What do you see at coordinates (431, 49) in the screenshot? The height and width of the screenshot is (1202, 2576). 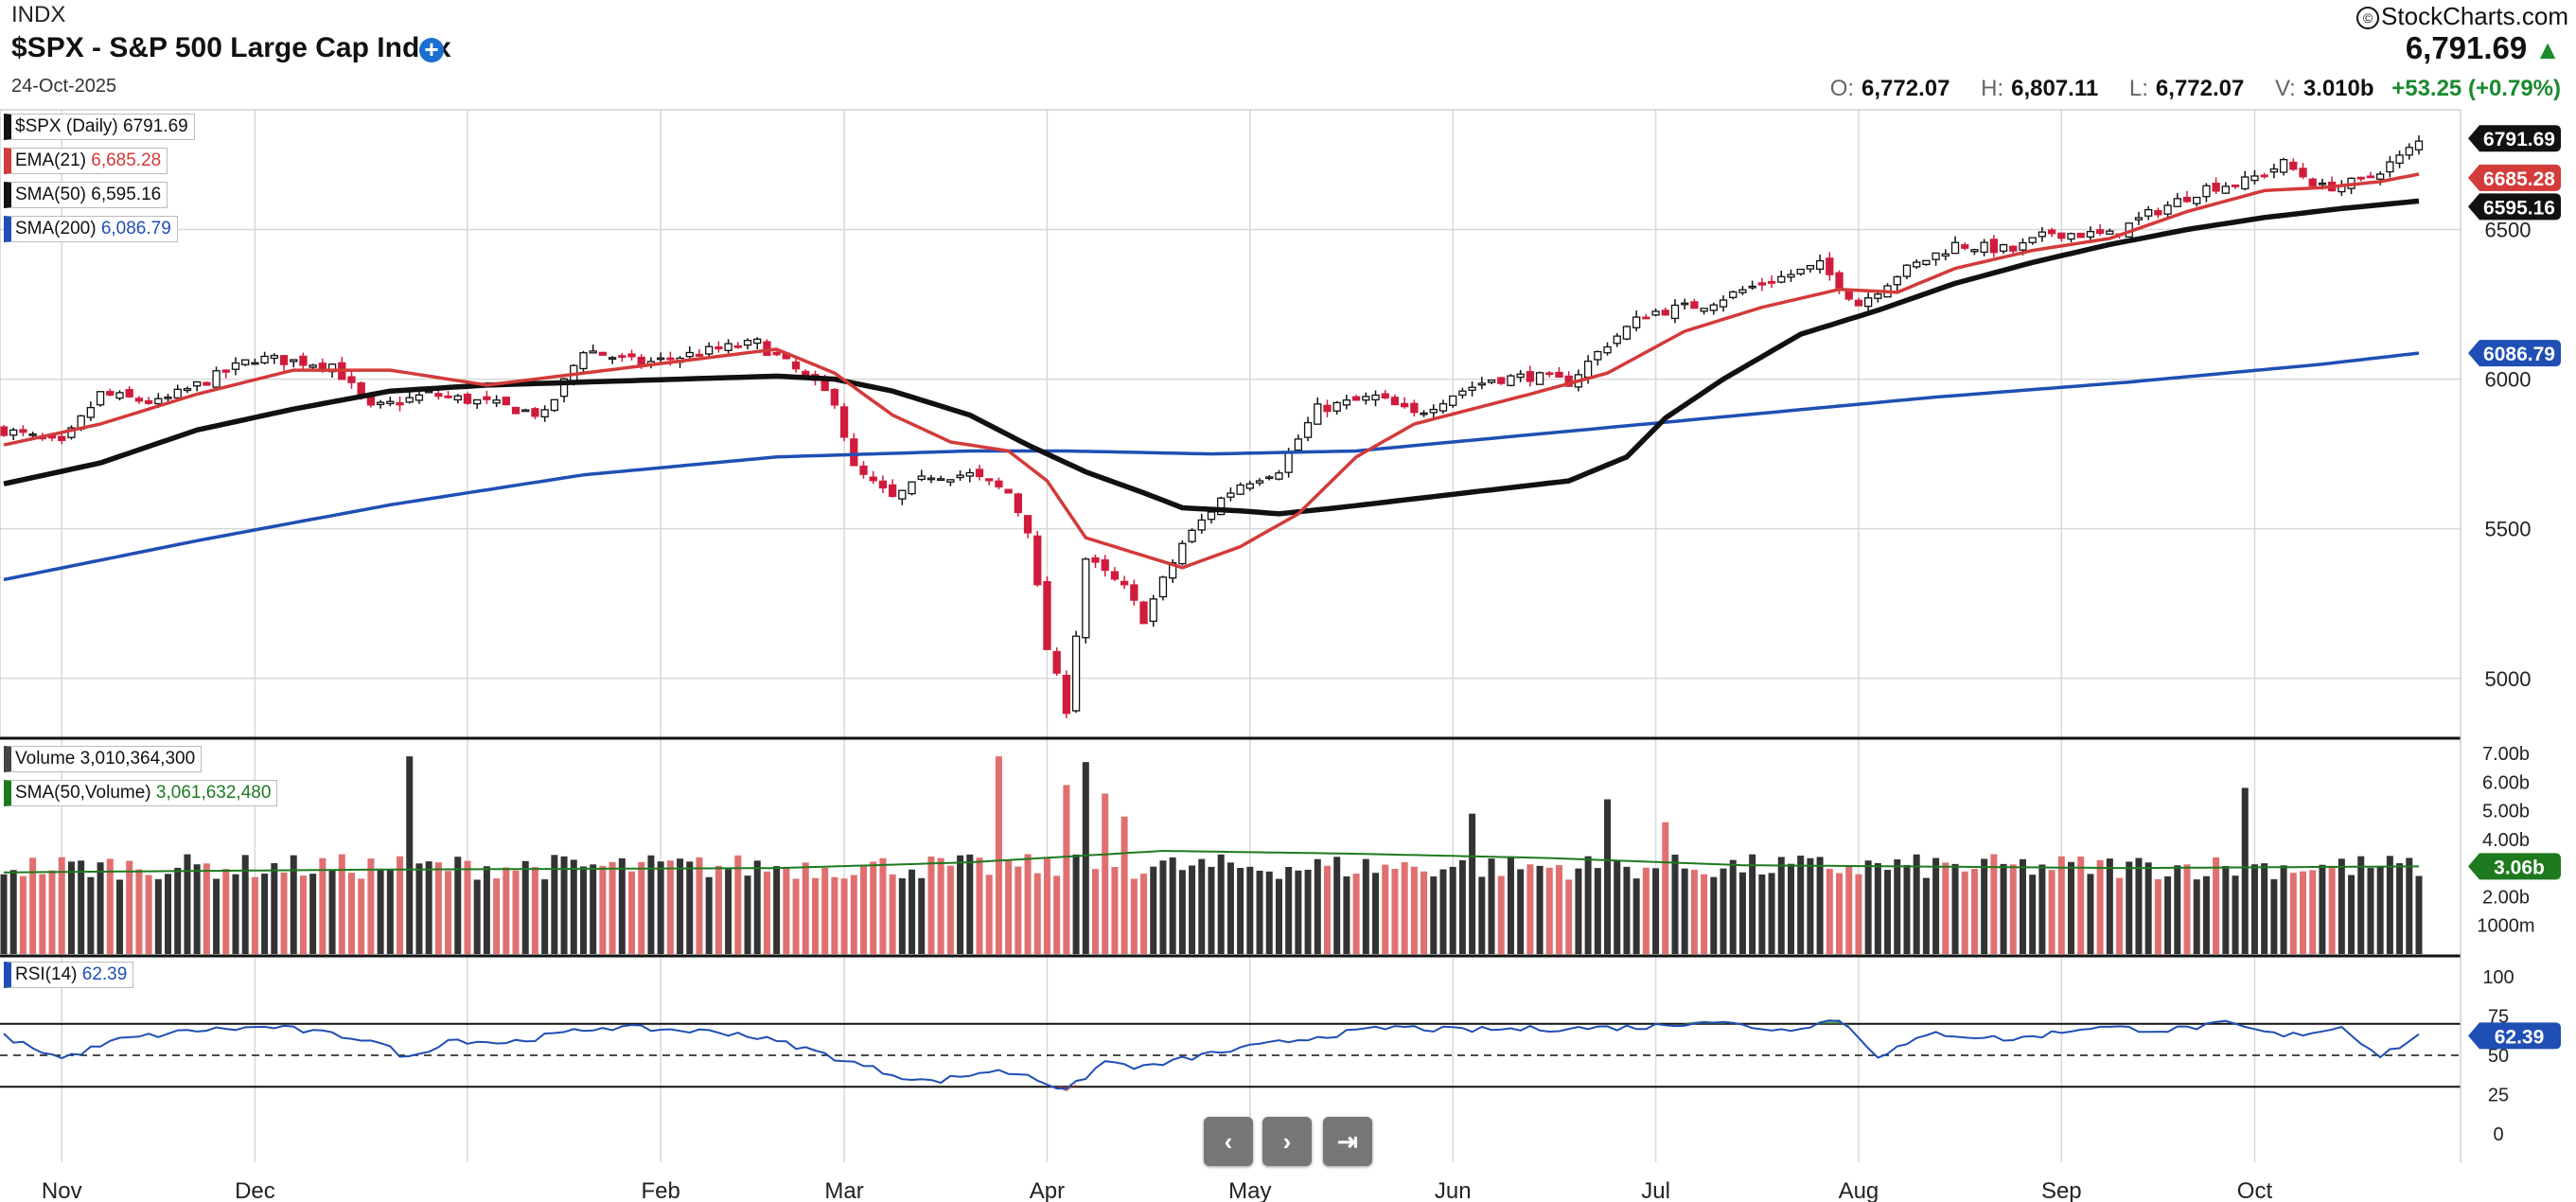 I see `add-indicator-button: +` at bounding box center [431, 49].